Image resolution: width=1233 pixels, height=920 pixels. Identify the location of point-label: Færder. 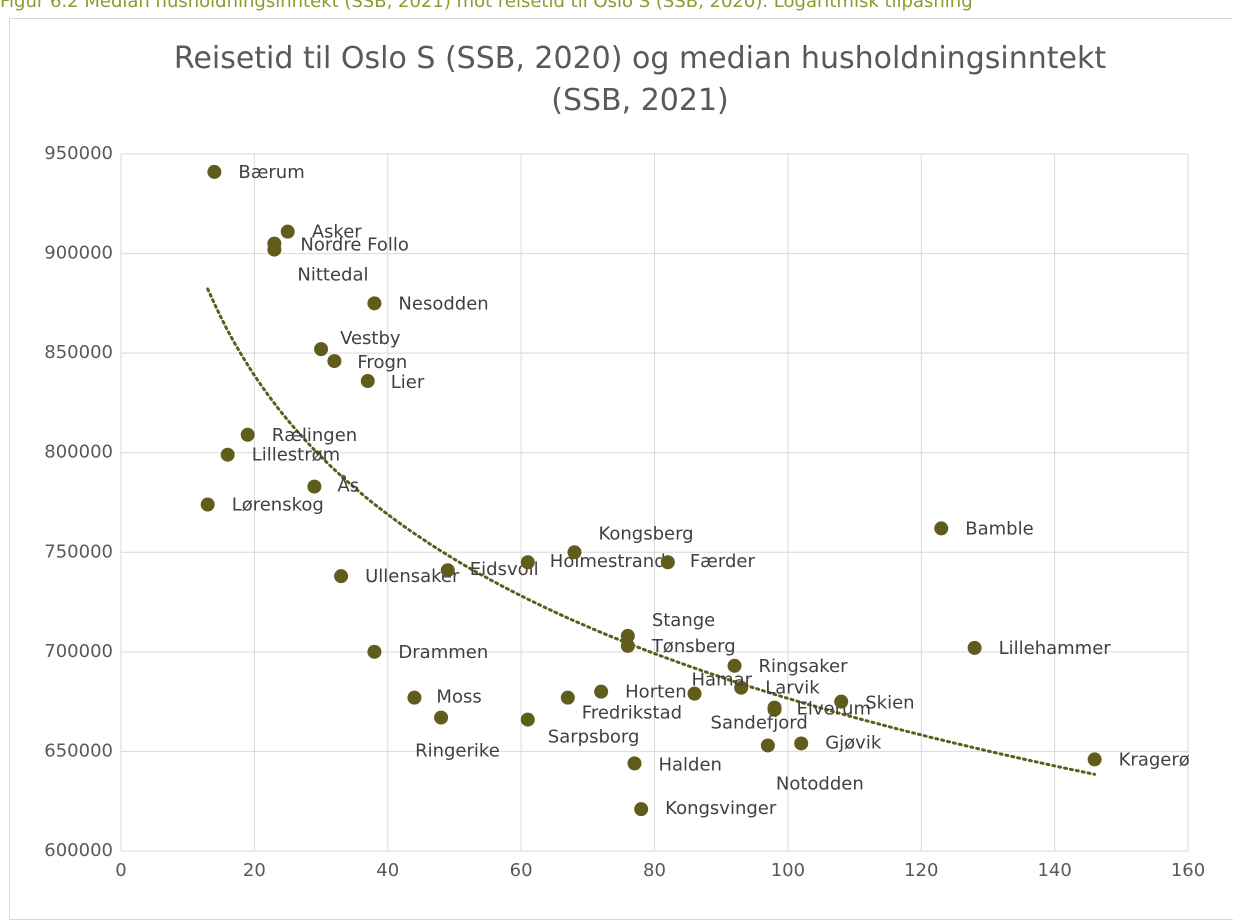
(723, 561).